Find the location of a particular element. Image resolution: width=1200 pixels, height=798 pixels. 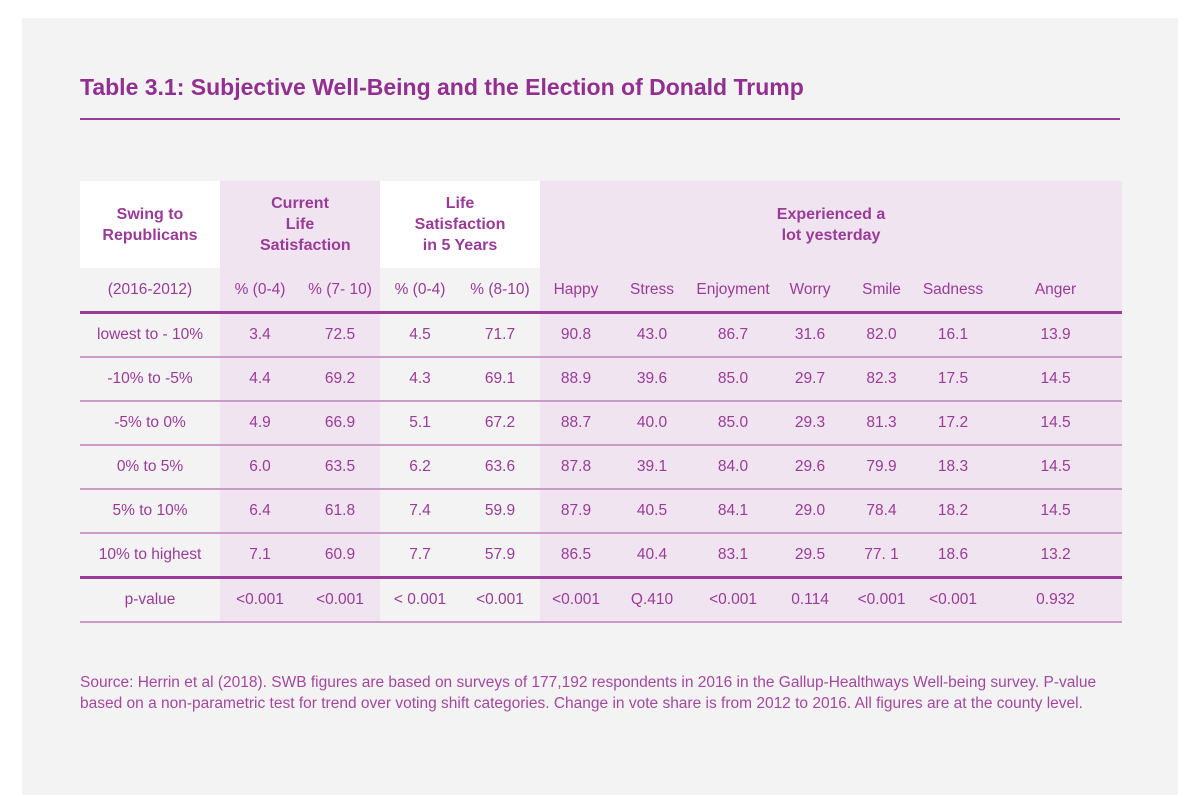

row-label: -5% to 0% is located at coordinates (150, 423).